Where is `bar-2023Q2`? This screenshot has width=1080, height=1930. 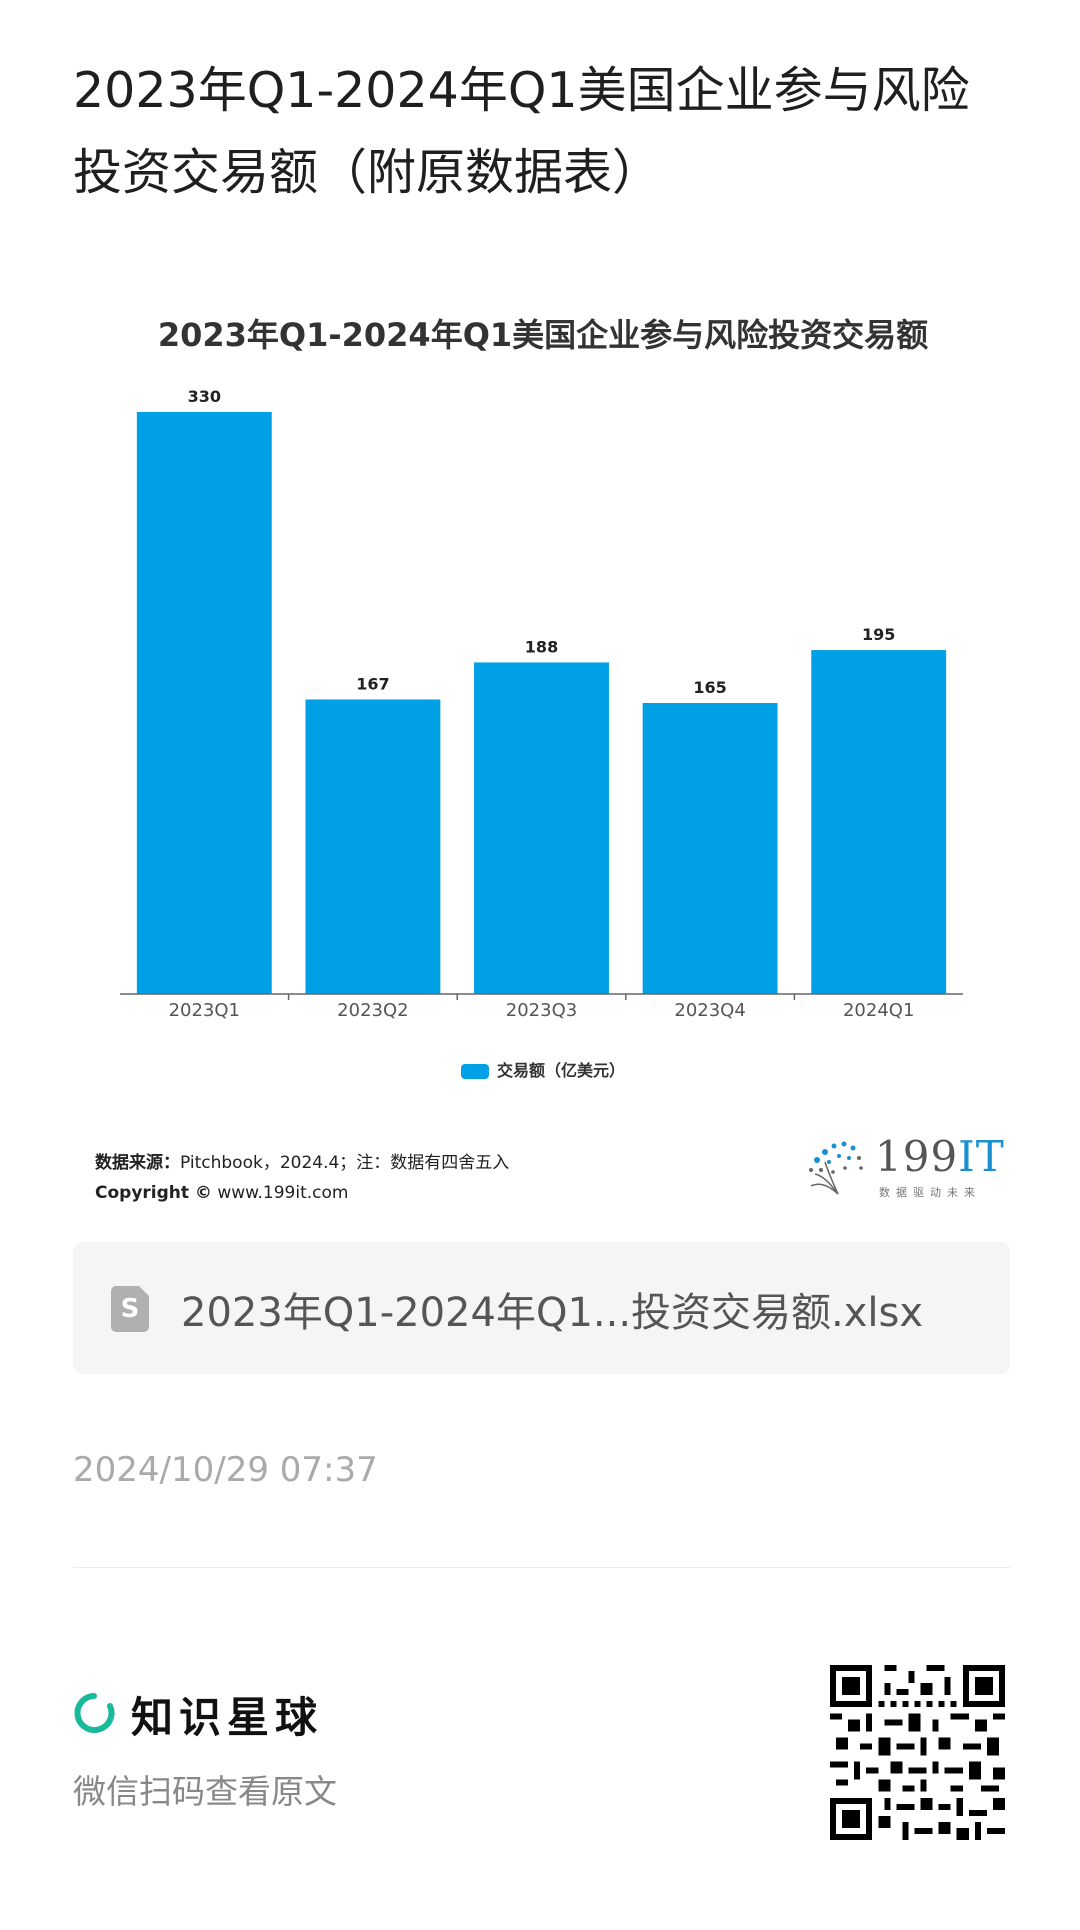
bar-2023Q2 is located at coordinates (373, 846).